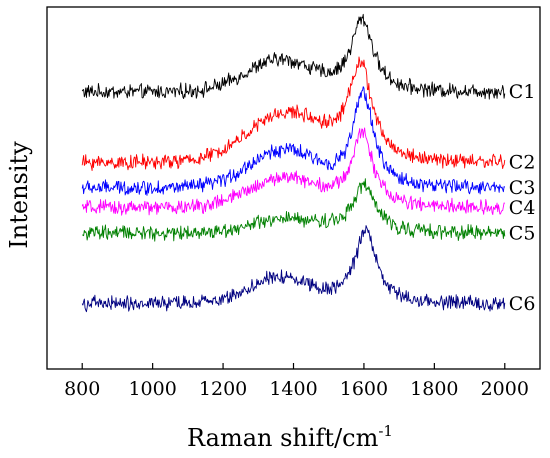 The height and width of the screenshot is (458, 550). What do you see at coordinates (385, 431) in the screenshot?
I see `x-axis-title-superscript: -1` at bounding box center [385, 431].